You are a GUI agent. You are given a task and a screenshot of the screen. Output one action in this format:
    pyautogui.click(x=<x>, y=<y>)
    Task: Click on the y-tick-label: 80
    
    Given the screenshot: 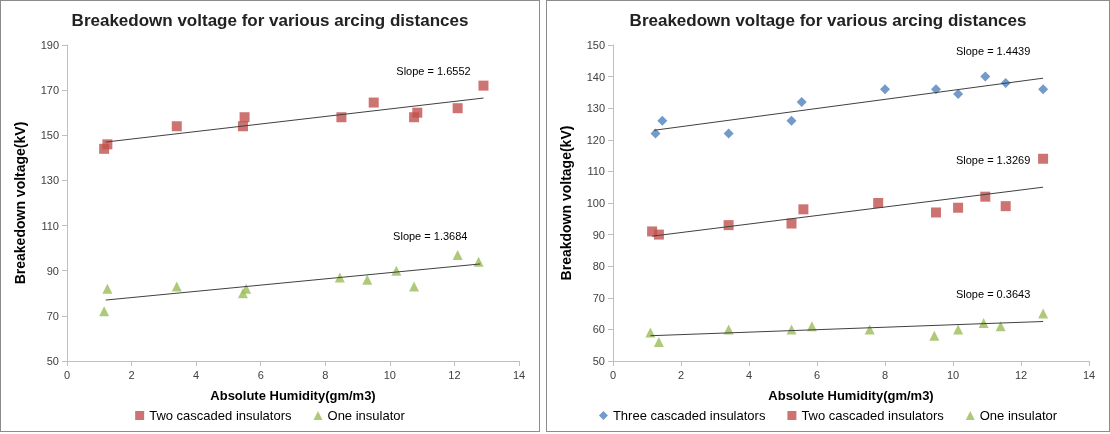 What is the action you would take?
    pyautogui.click(x=598, y=266)
    